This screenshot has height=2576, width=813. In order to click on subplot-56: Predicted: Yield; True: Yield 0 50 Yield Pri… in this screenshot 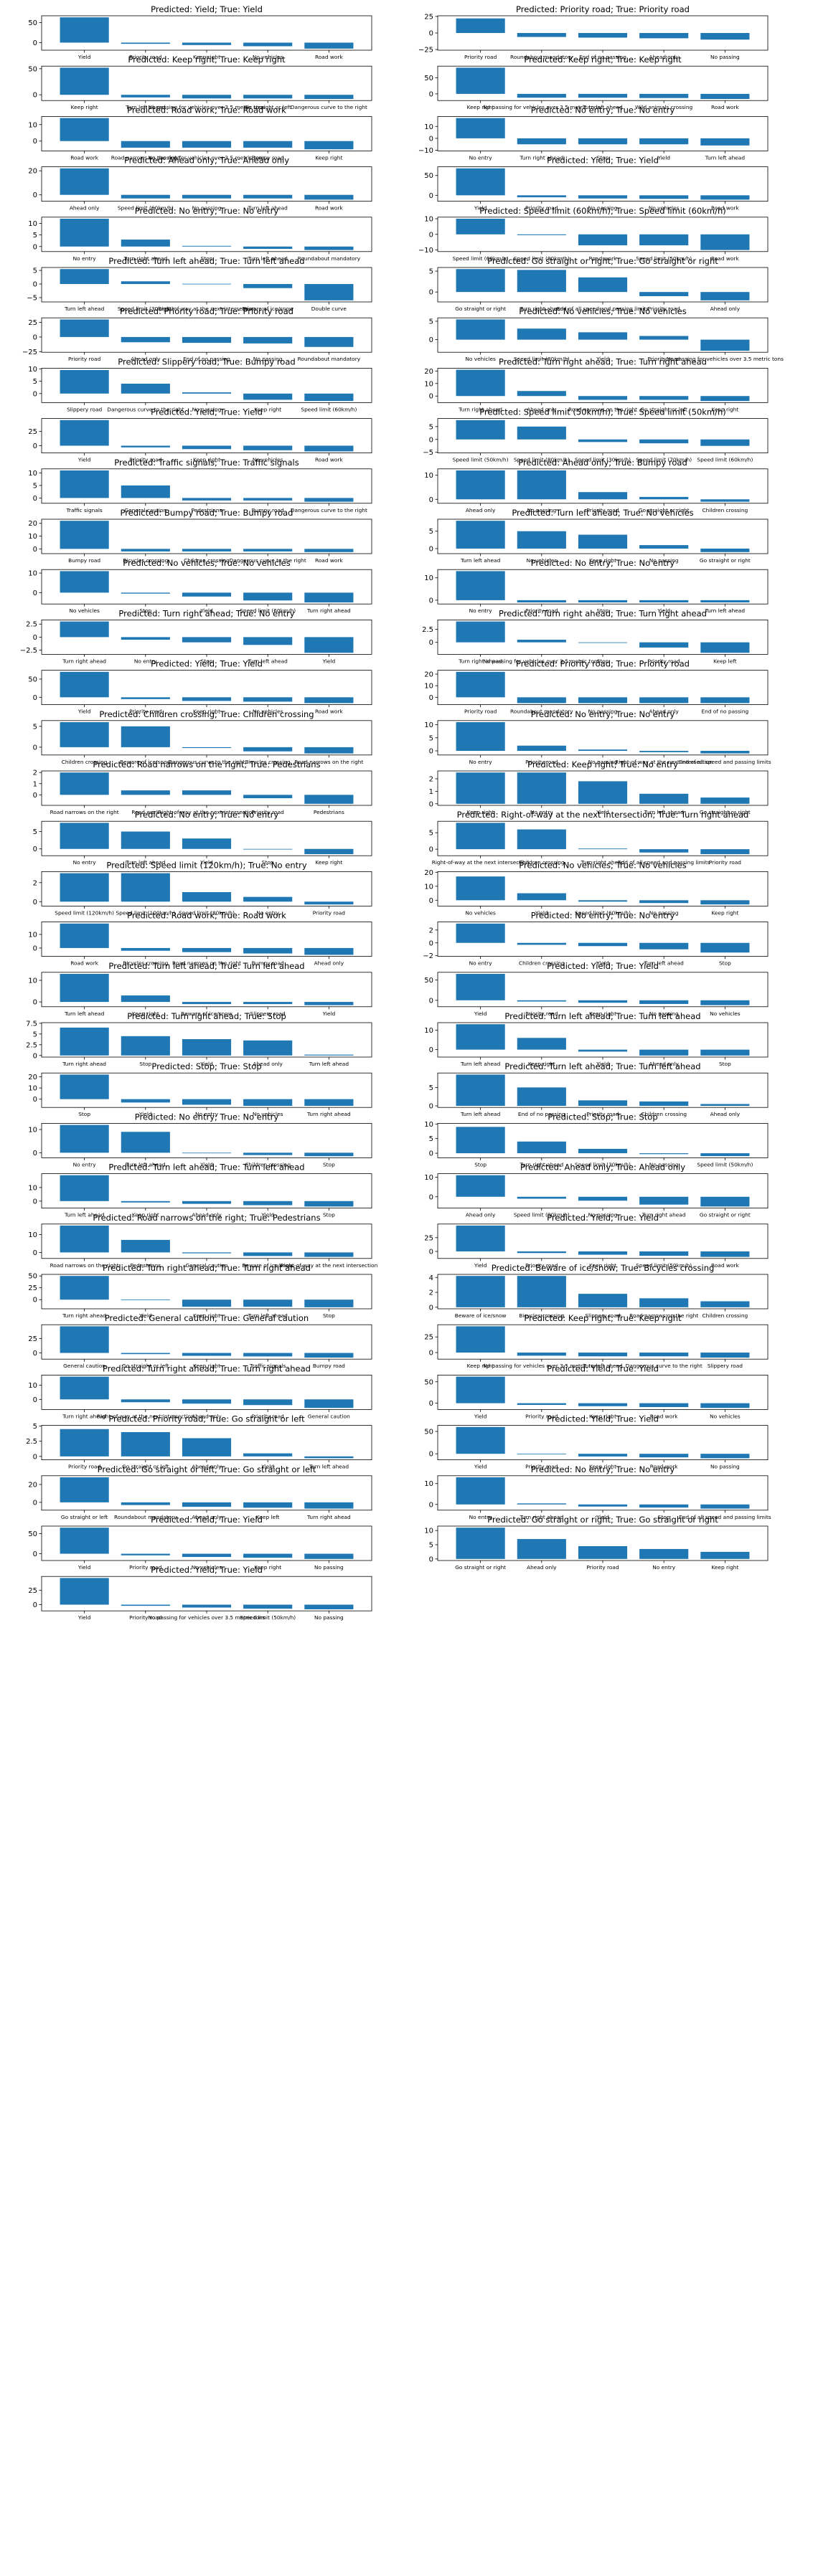, I will do `click(596, 1391)`.